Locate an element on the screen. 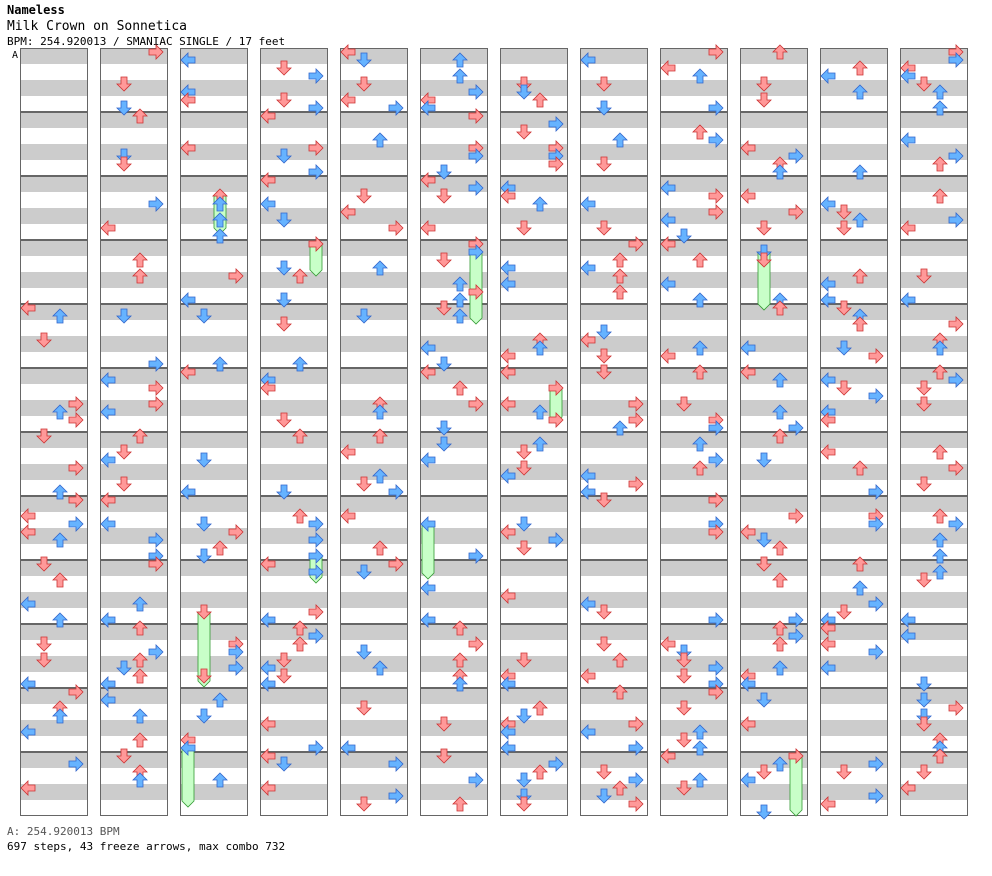 Image resolution: width=992 pixels, height=876 pixels. chart-column is located at coordinates (934, 432).